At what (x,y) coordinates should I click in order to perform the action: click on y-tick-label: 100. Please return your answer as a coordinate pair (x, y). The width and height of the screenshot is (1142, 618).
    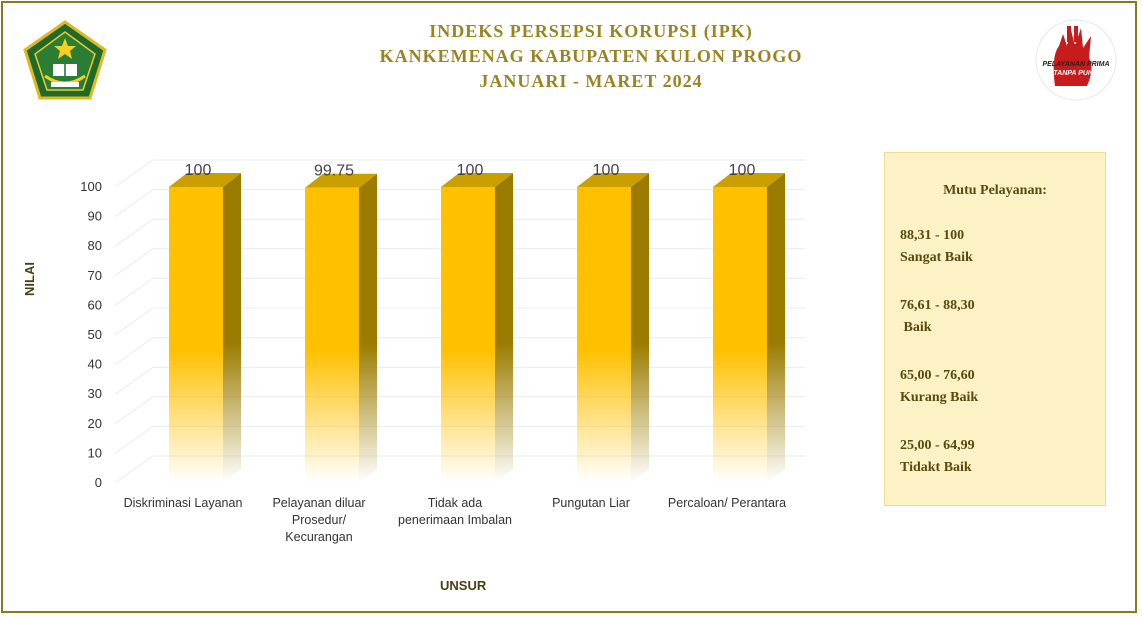
    Looking at the image, I should click on (91, 186).